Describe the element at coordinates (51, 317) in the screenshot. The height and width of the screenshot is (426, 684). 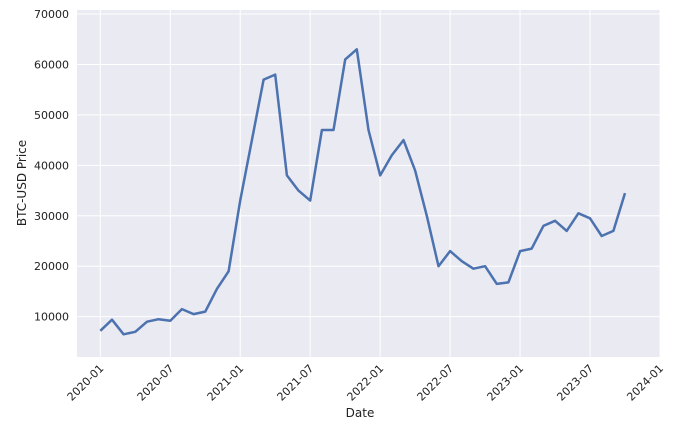
I see `y-tick-label: 10000` at that location.